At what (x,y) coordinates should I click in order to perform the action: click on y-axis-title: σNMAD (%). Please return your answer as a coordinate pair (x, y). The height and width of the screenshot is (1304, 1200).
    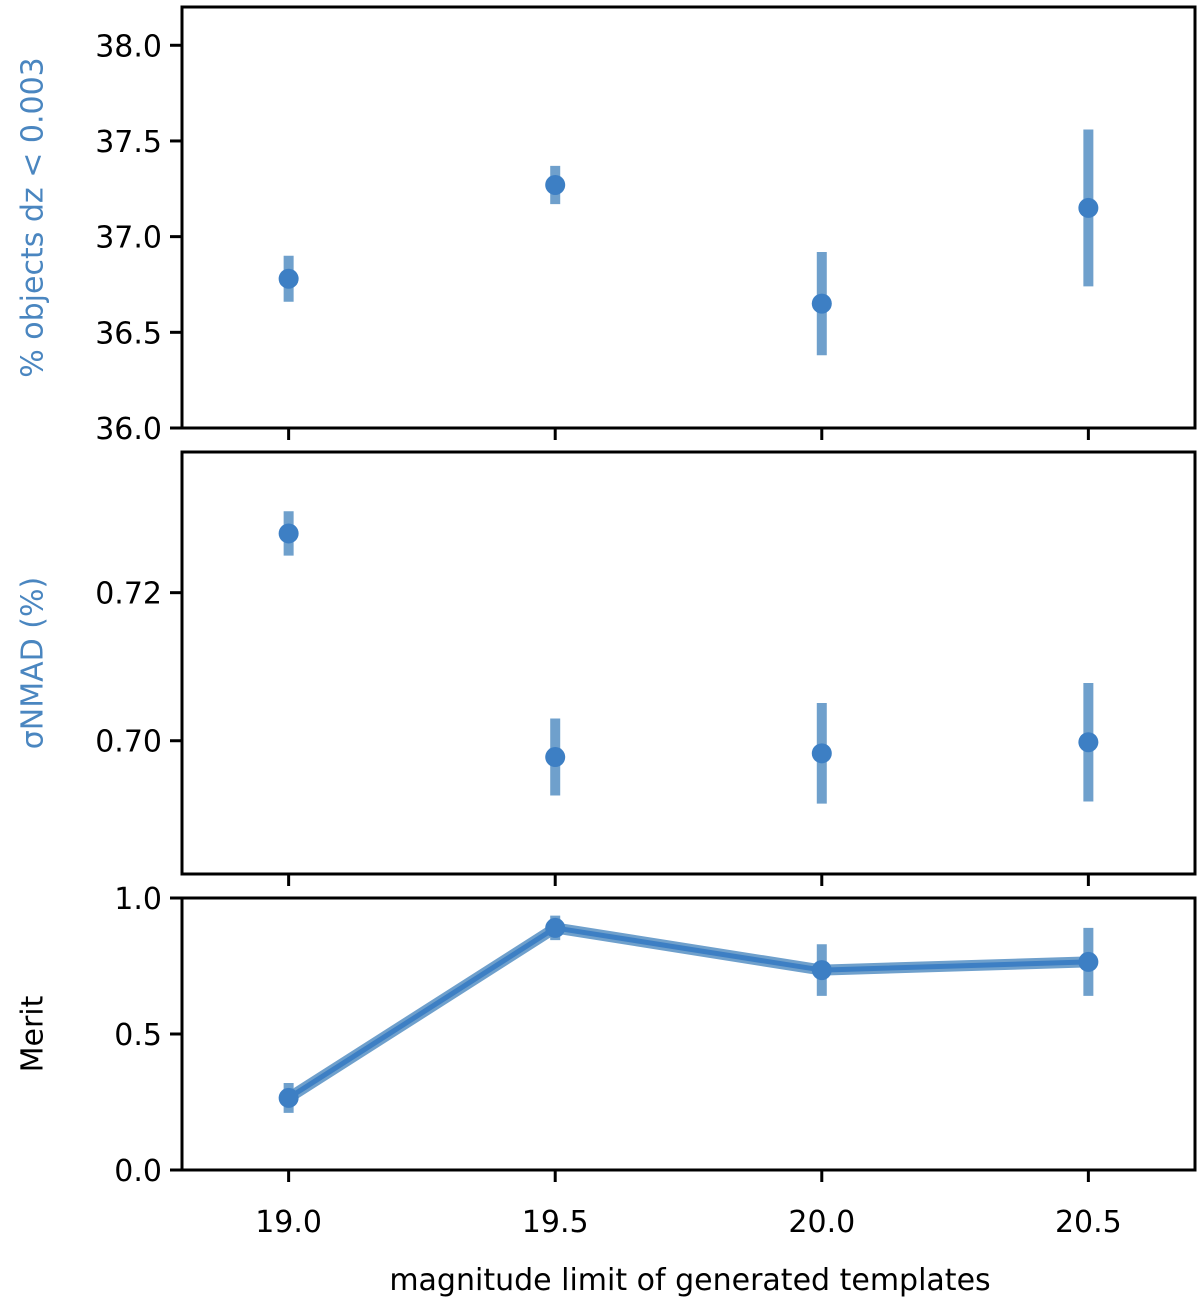
    Looking at the image, I should click on (33, 663).